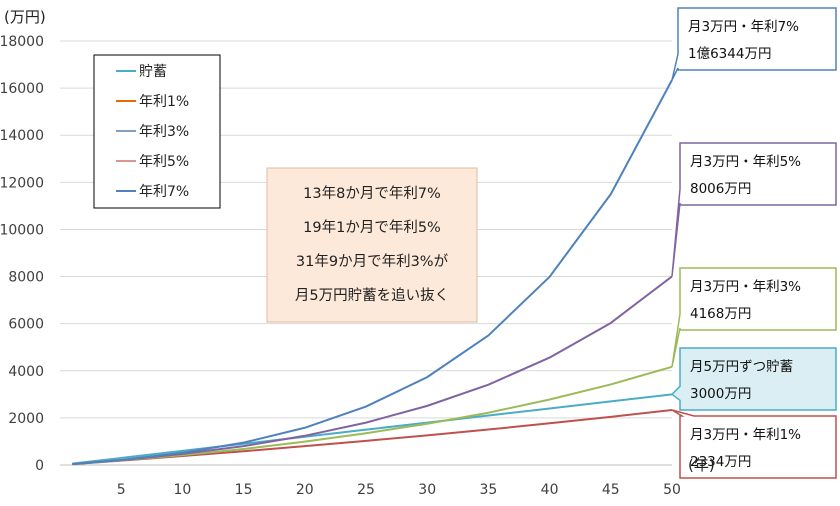 This screenshot has height=506, width=840. I want to click on callout: 月3万円・年利5% 8006万円, so click(754, 209).